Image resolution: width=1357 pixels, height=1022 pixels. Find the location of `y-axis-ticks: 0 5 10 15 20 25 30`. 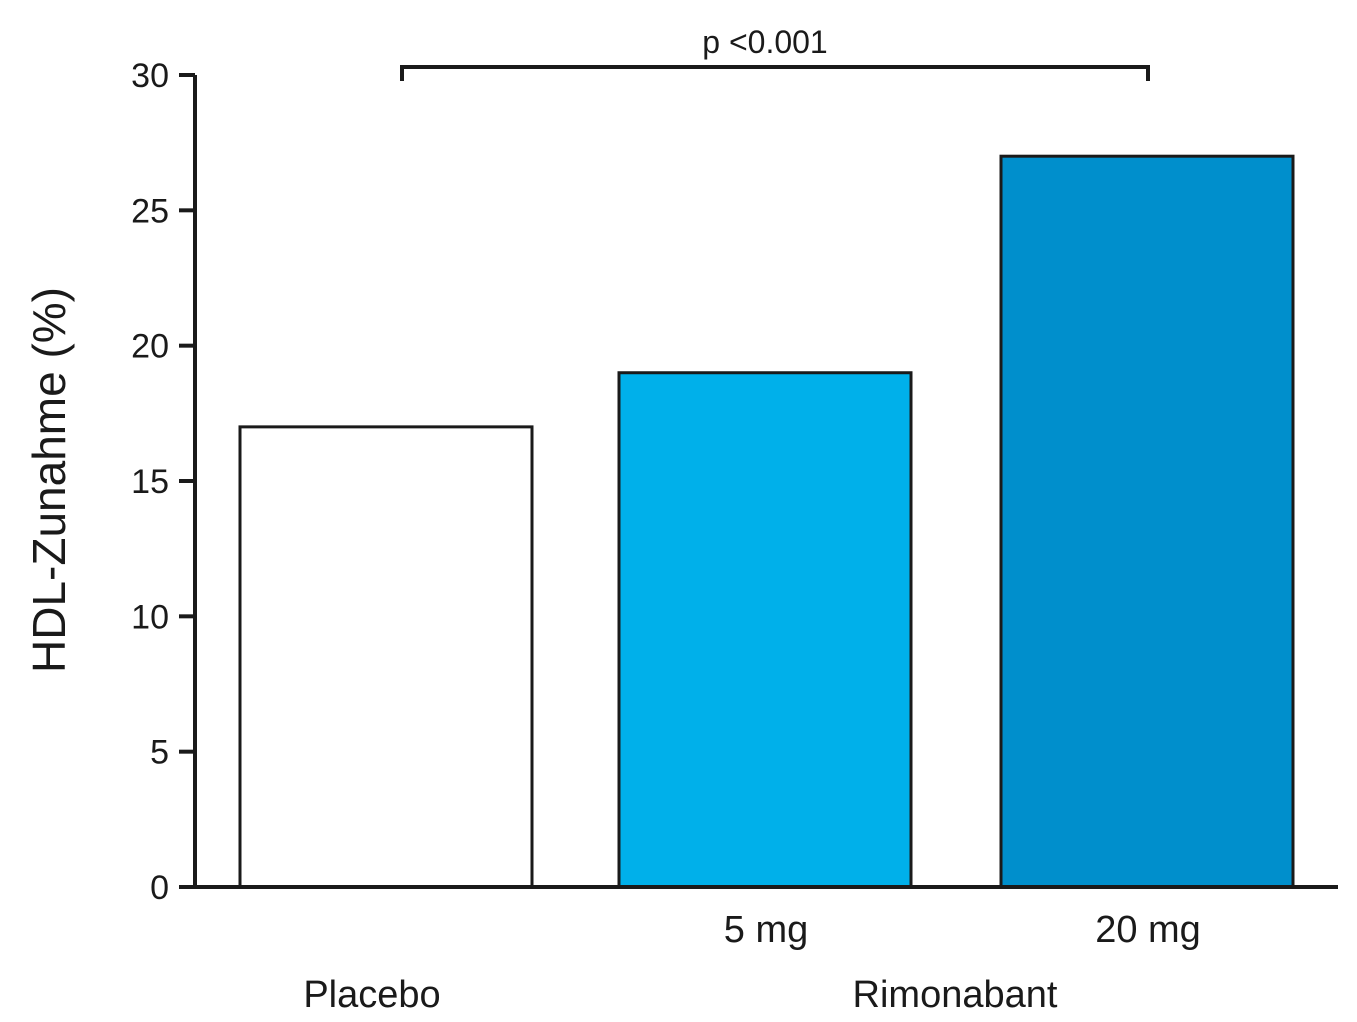

y-axis-ticks: 0 5 10 15 20 25 30 is located at coordinates (163, 482).